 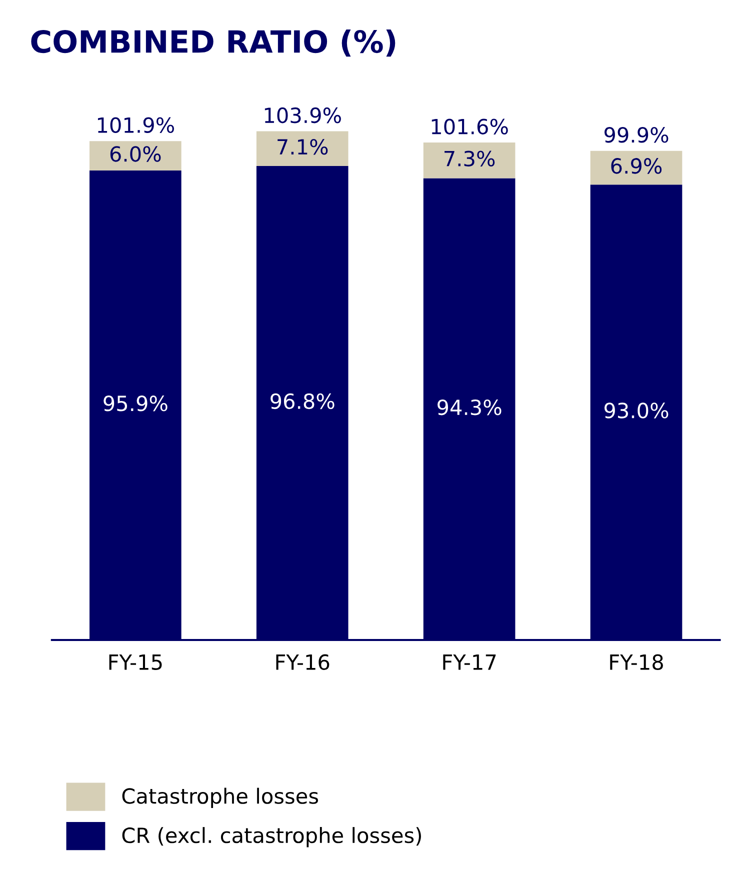 I want to click on data-label: 7.1%, so click(x=303, y=146).